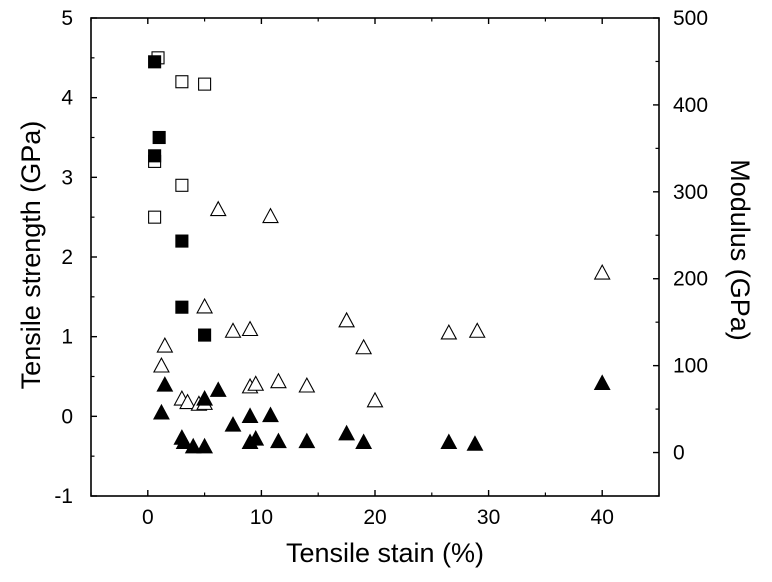 The image size is (772, 582). I want to click on y-right-tick-label: 500, so click(690, 18).